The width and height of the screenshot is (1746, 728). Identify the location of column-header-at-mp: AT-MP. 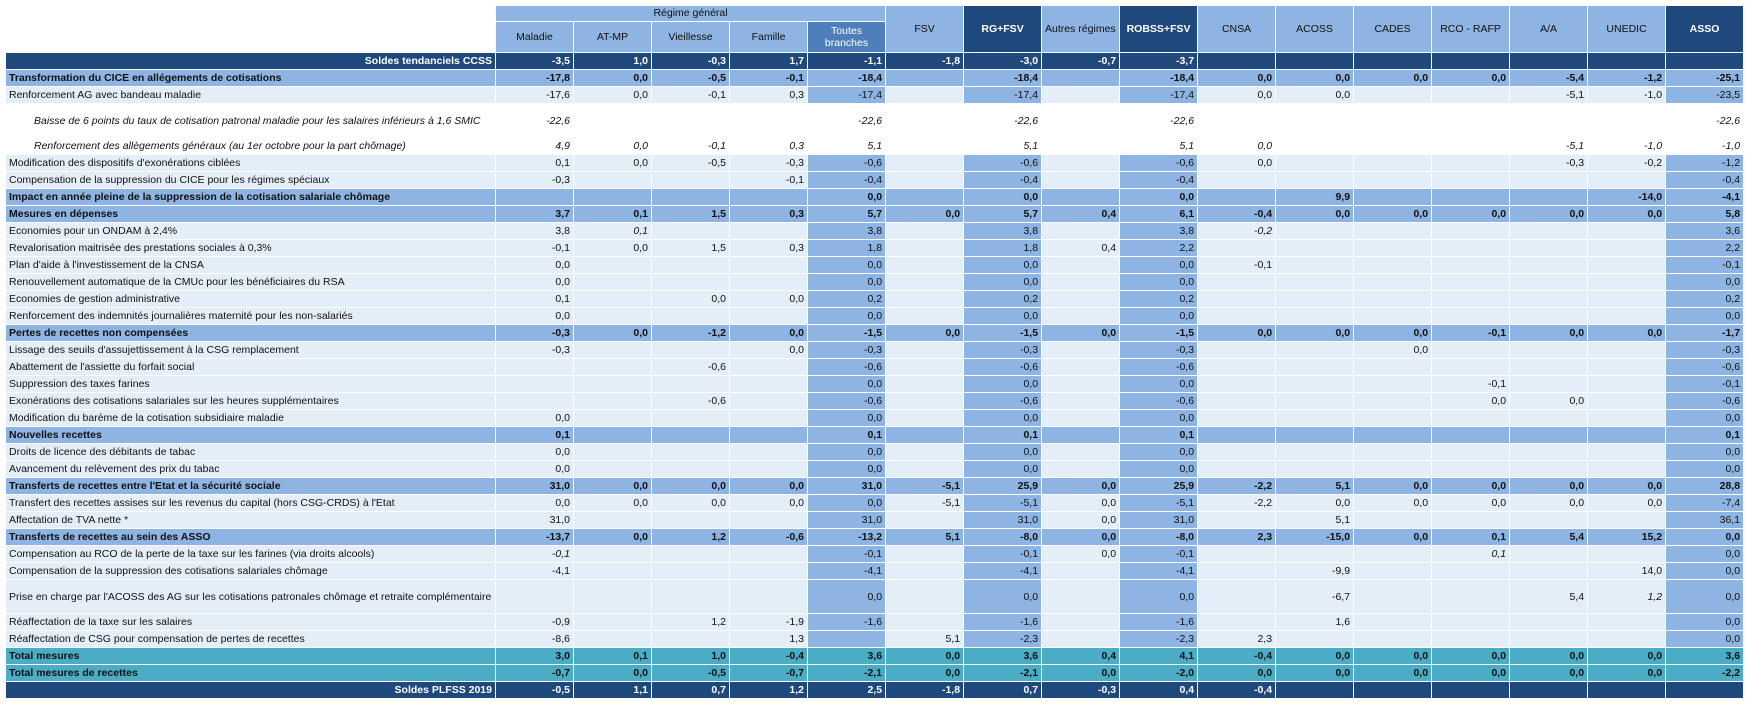
(612, 37).